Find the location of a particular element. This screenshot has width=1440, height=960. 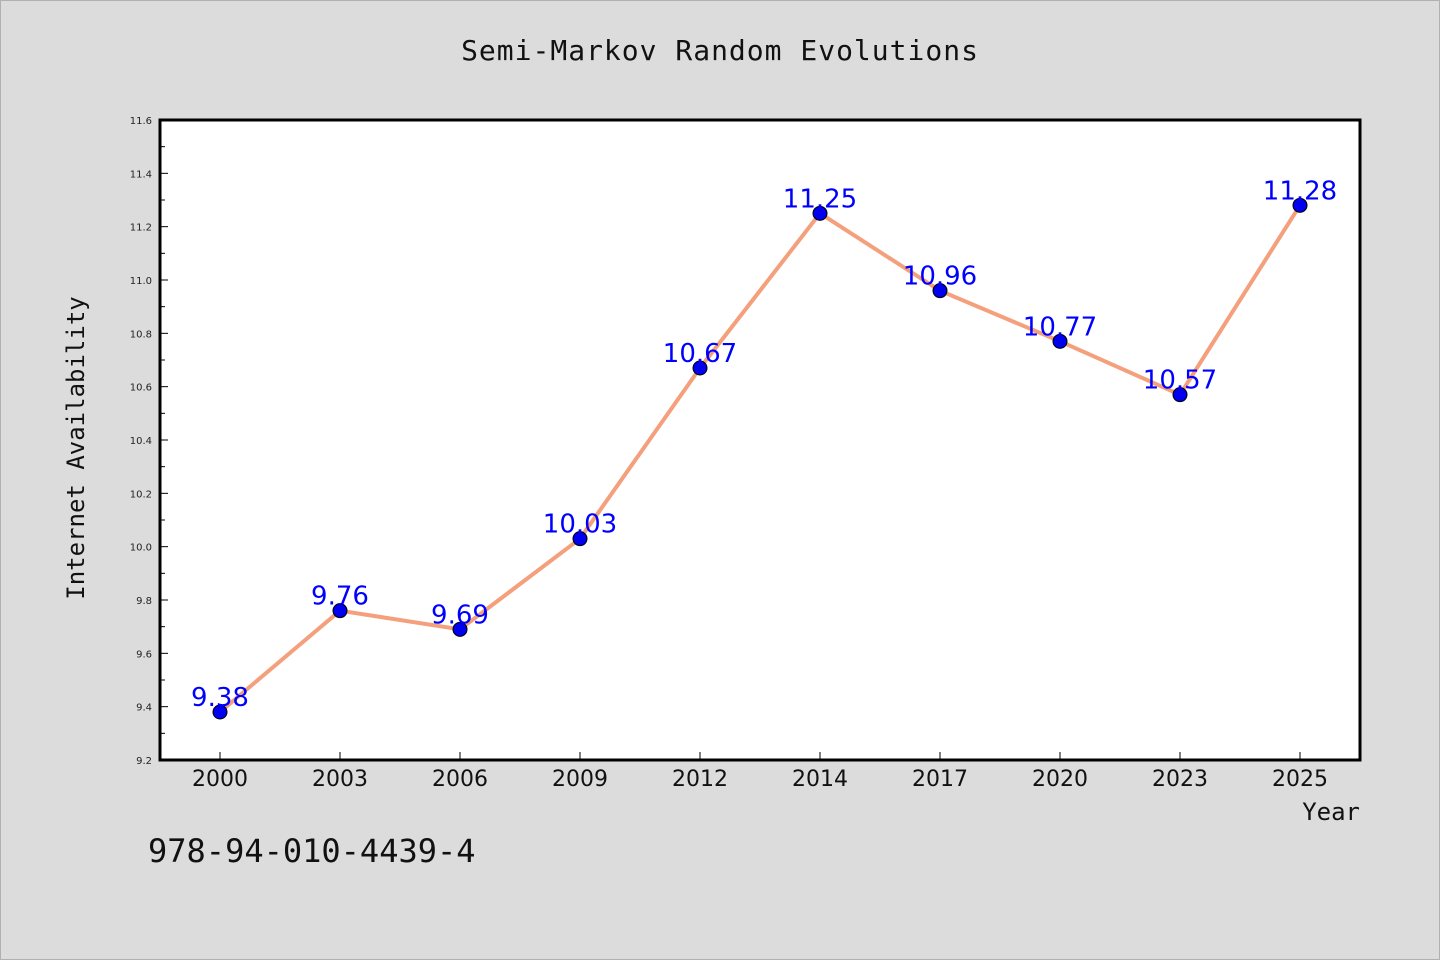

x-tick-label: 2017 is located at coordinates (940, 779).